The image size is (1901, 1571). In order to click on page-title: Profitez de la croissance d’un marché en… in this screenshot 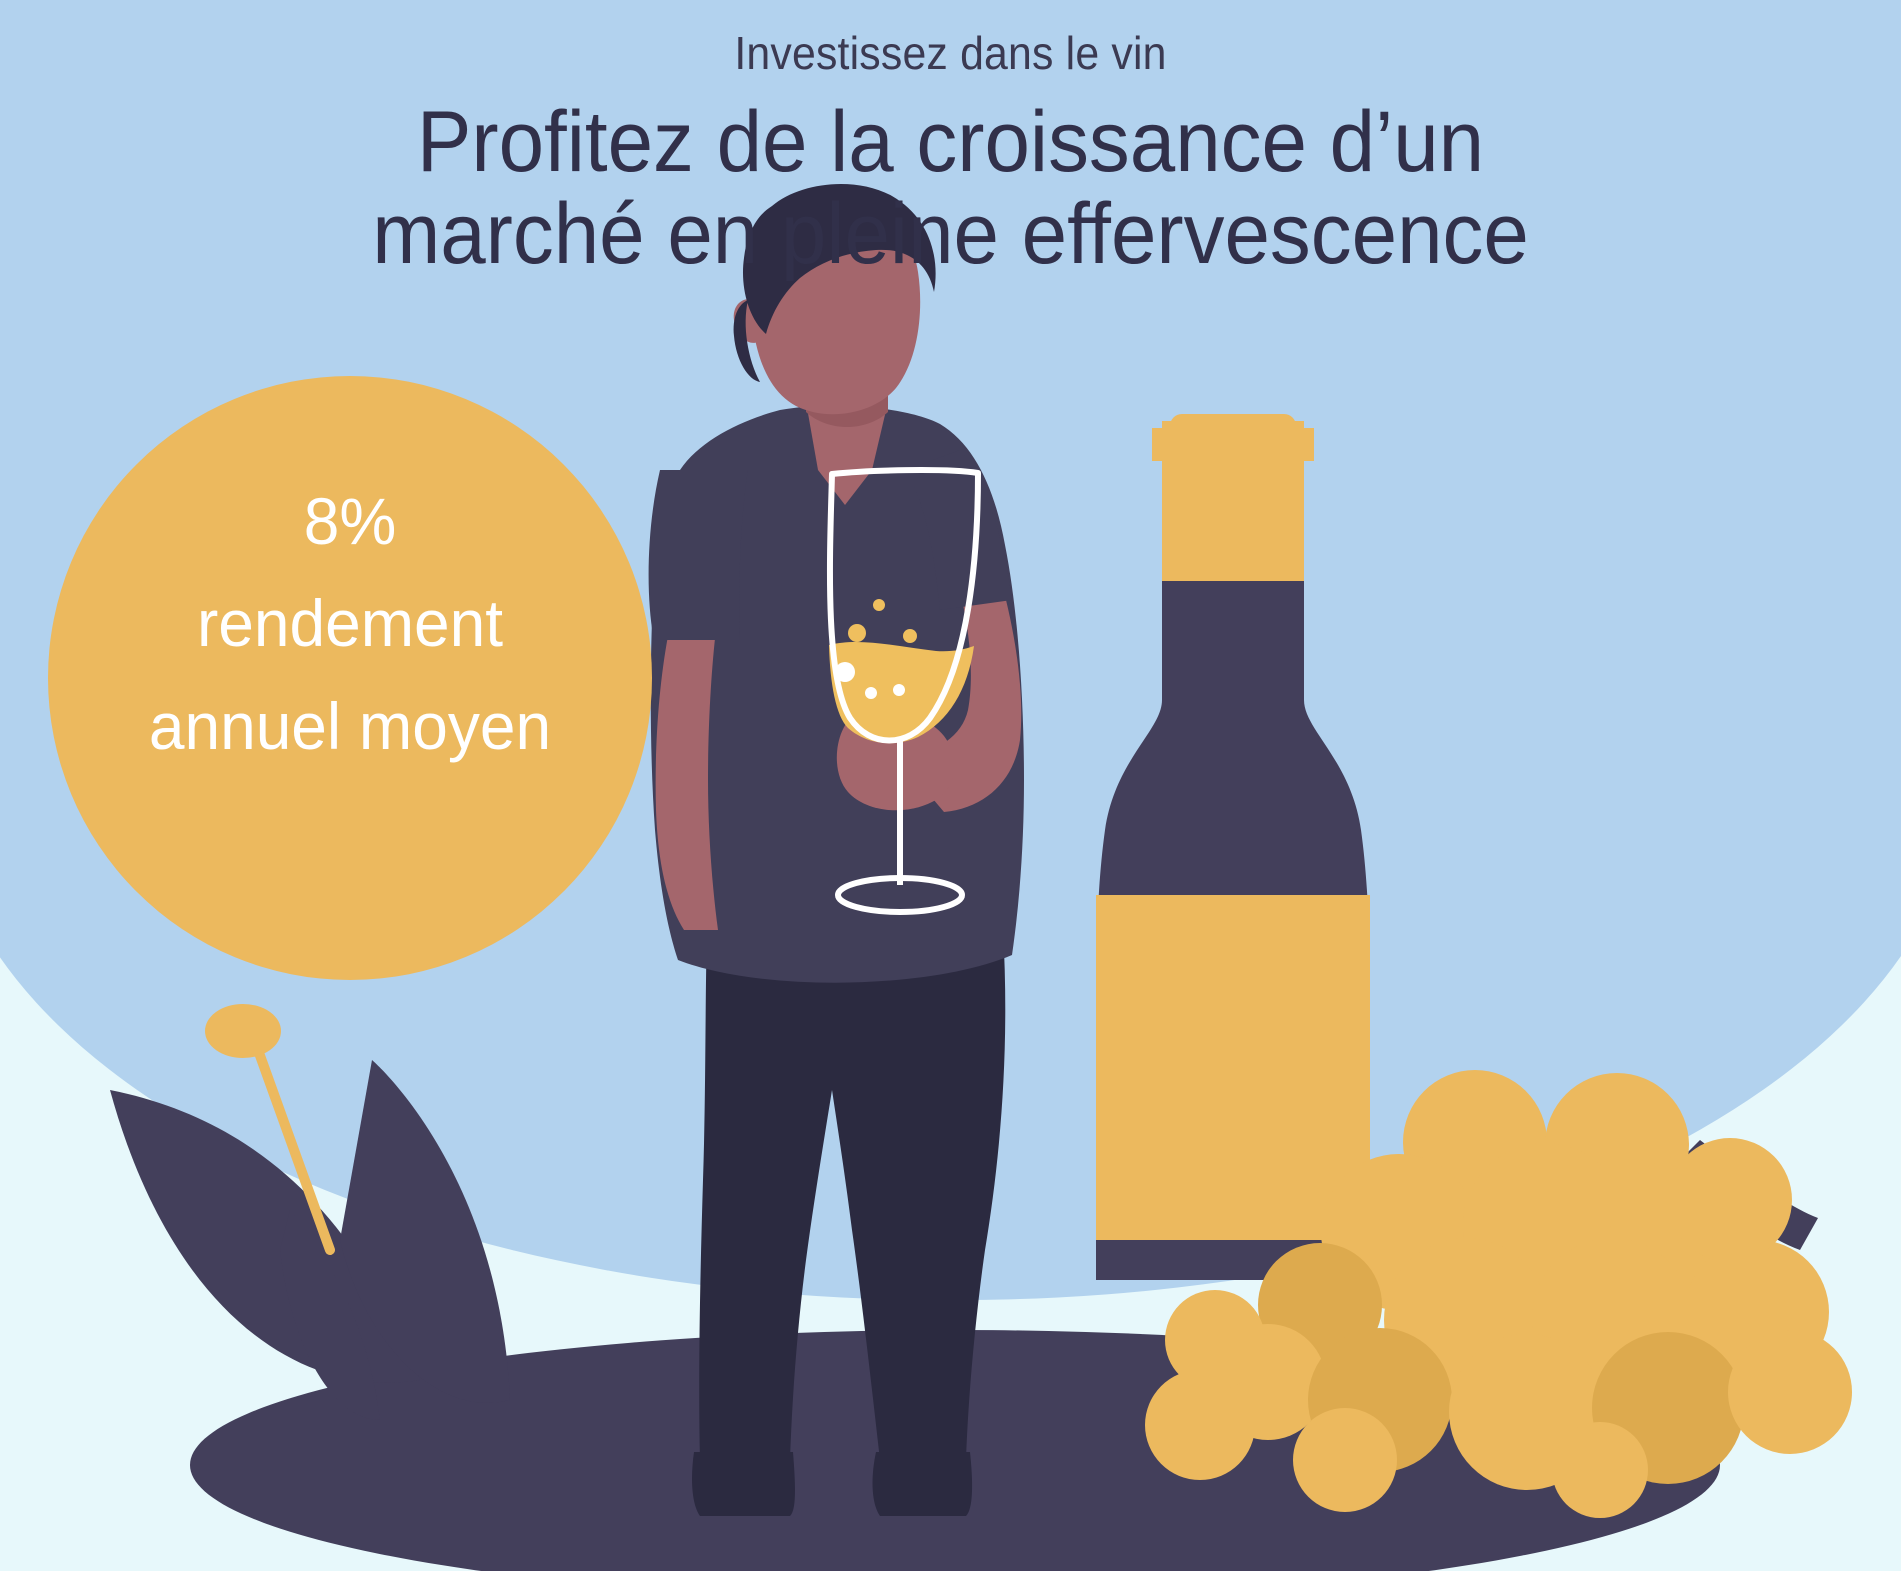, I will do `click(951, 188)`.